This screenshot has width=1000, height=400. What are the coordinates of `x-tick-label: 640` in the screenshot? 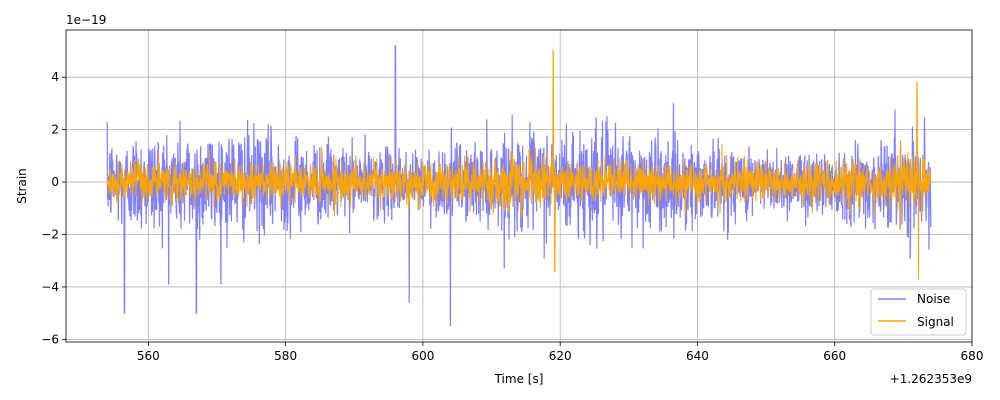 It's located at (697, 356).